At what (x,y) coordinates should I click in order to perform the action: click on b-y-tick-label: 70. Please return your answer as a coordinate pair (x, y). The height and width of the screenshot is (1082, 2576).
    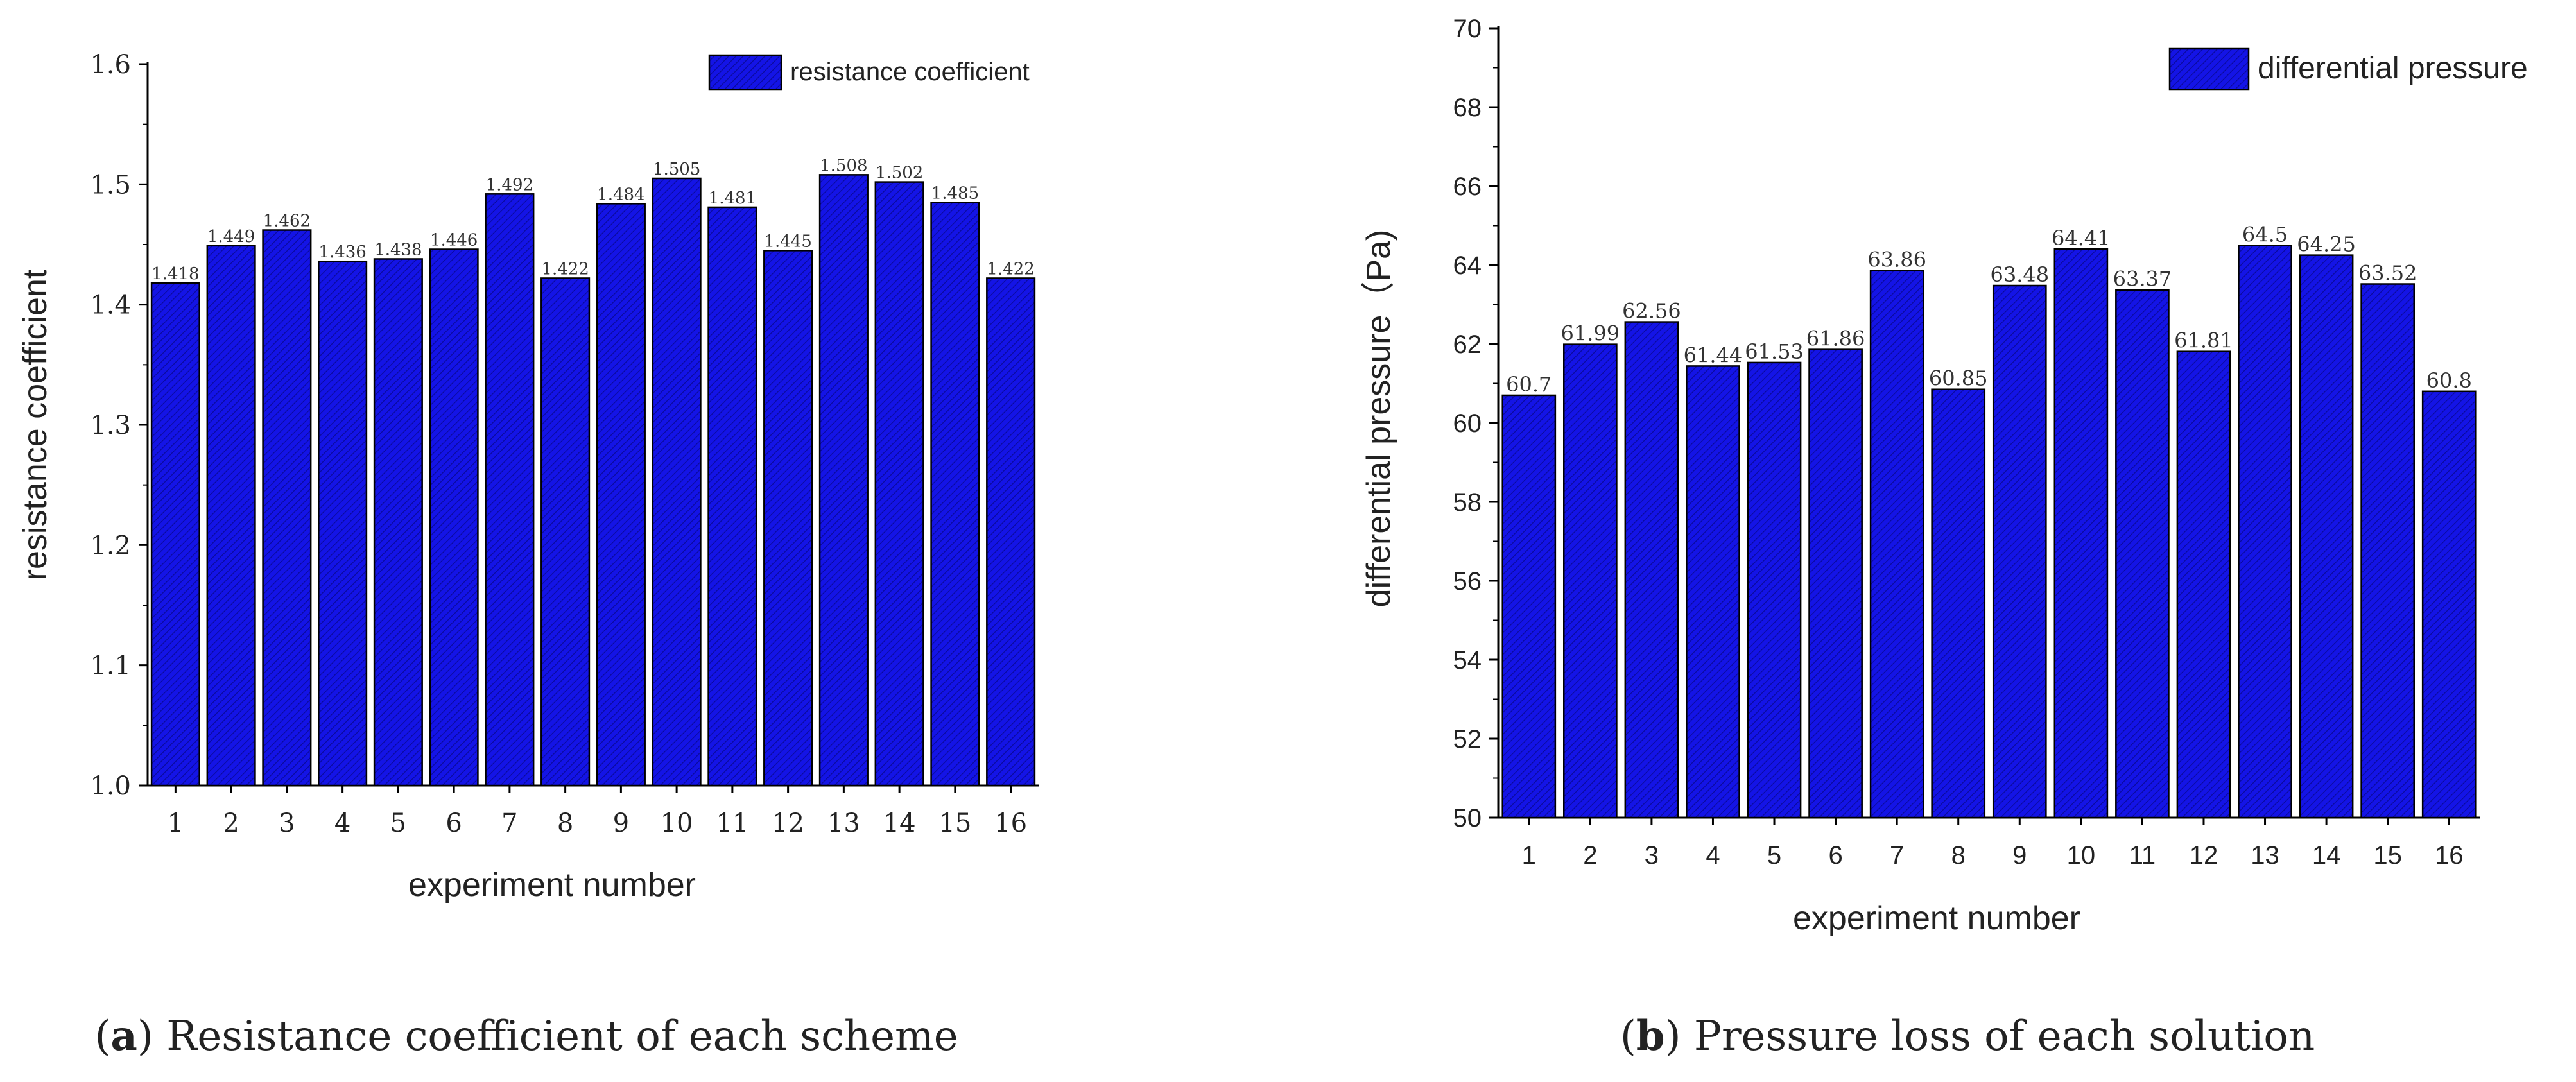
    Looking at the image, I should click on (1468, 29).